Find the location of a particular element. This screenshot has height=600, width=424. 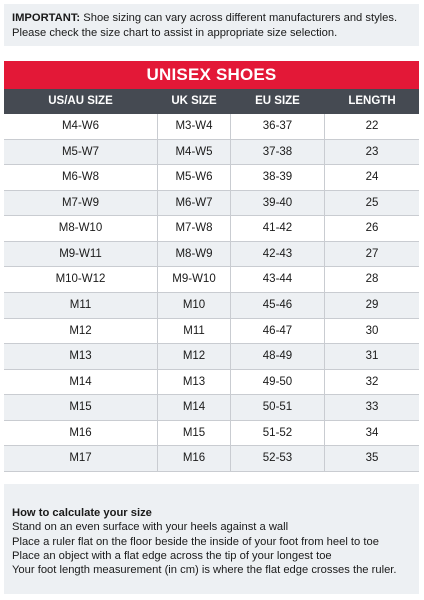

us-au-size-cell: M8-W10 is located at coordinates (80, 228).